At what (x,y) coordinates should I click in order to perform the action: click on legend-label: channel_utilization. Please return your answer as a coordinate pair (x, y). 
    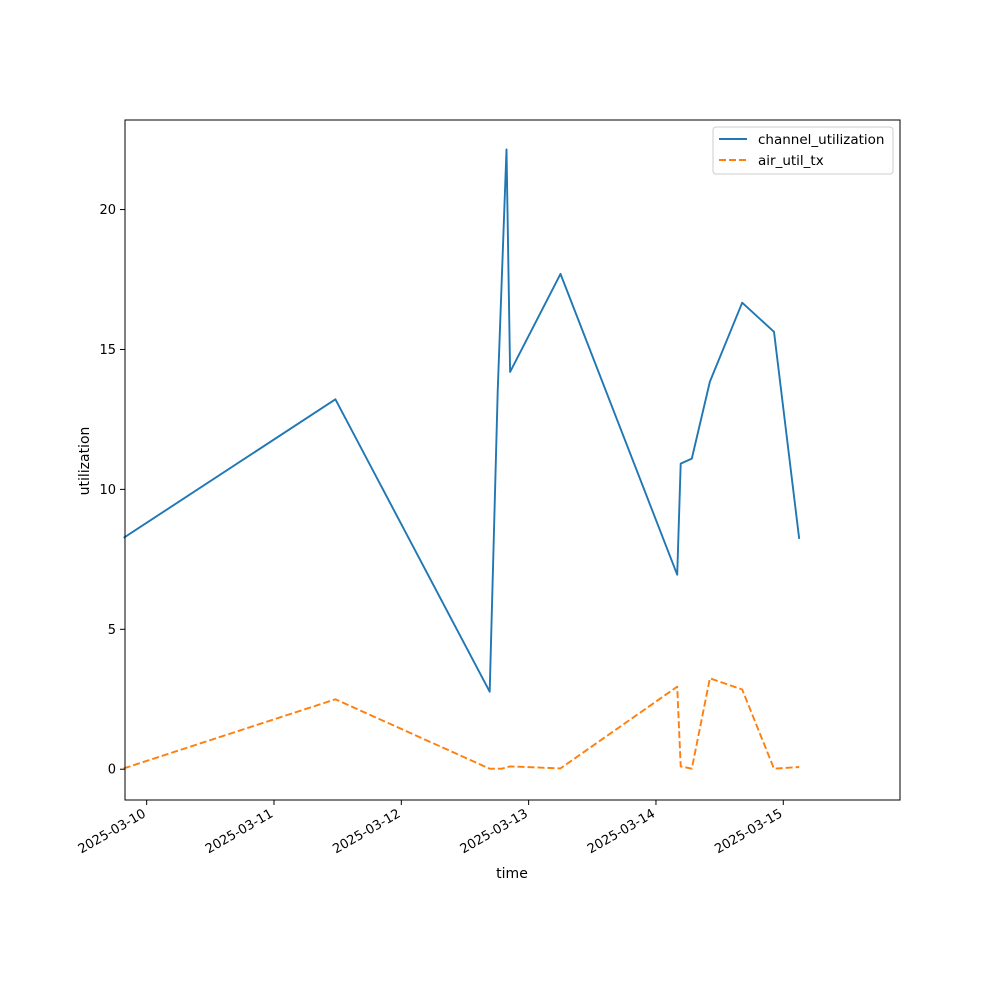
    Looking at the image, I should click on (821, 140).